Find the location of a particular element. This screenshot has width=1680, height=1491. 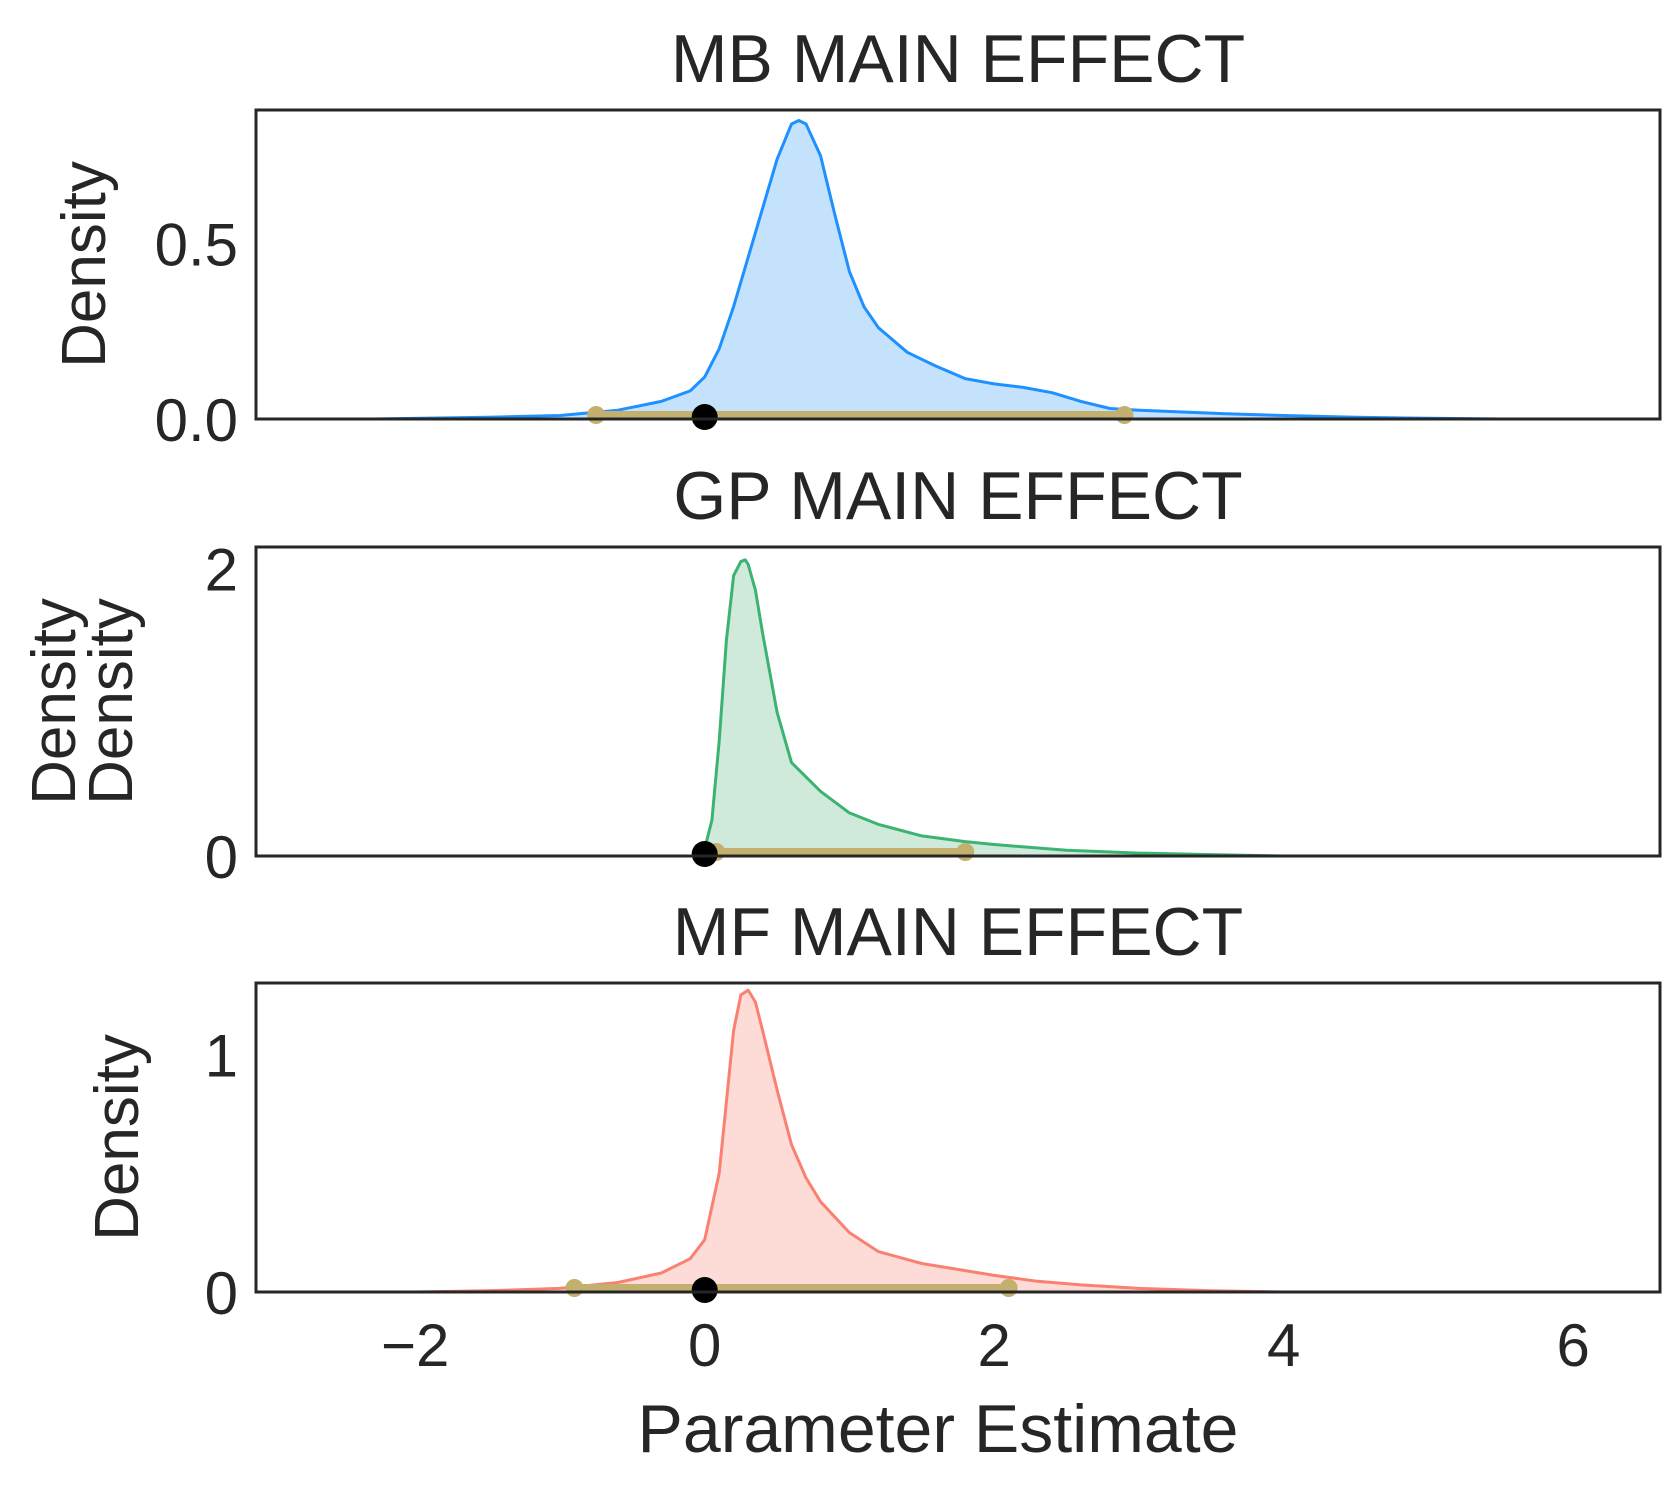

gp-panel-interval-high-point is located at coordinates (965, 852).